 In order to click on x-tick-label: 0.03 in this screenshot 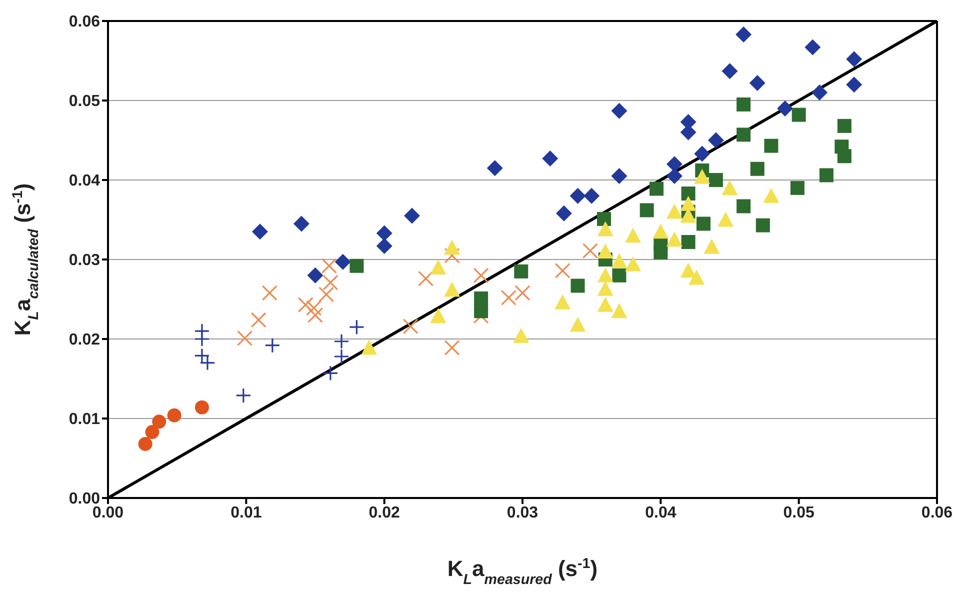, I will do `click(522, 513)`.